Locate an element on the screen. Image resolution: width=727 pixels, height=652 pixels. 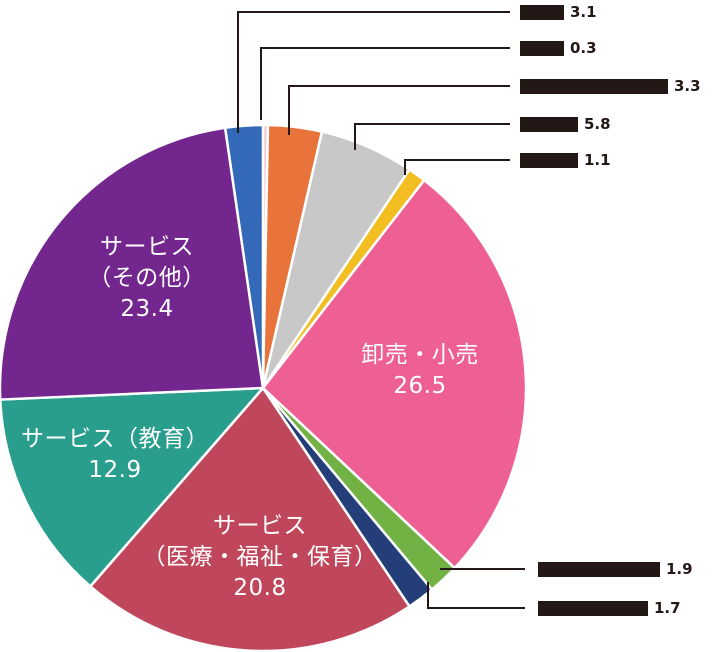
ext-label-palepink: 0.3 is located at coordinates (558, 48).